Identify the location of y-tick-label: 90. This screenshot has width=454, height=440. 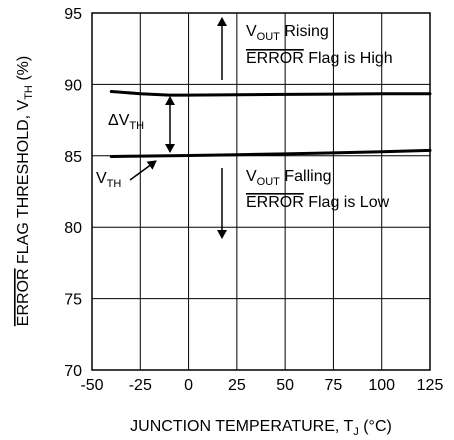
(73, 85).